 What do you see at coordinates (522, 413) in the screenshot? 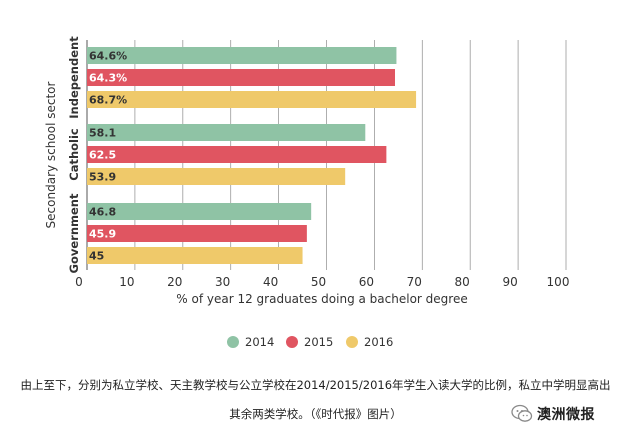
I see `wechat-icon` at bounding box center [522, 413].